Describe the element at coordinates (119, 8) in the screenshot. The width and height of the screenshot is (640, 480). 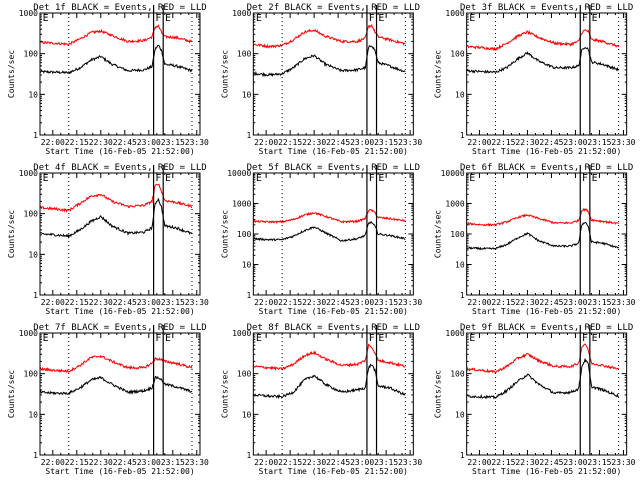
I see `panel-title: Det 1f BLACK = Events, RED = LLD` at that location.